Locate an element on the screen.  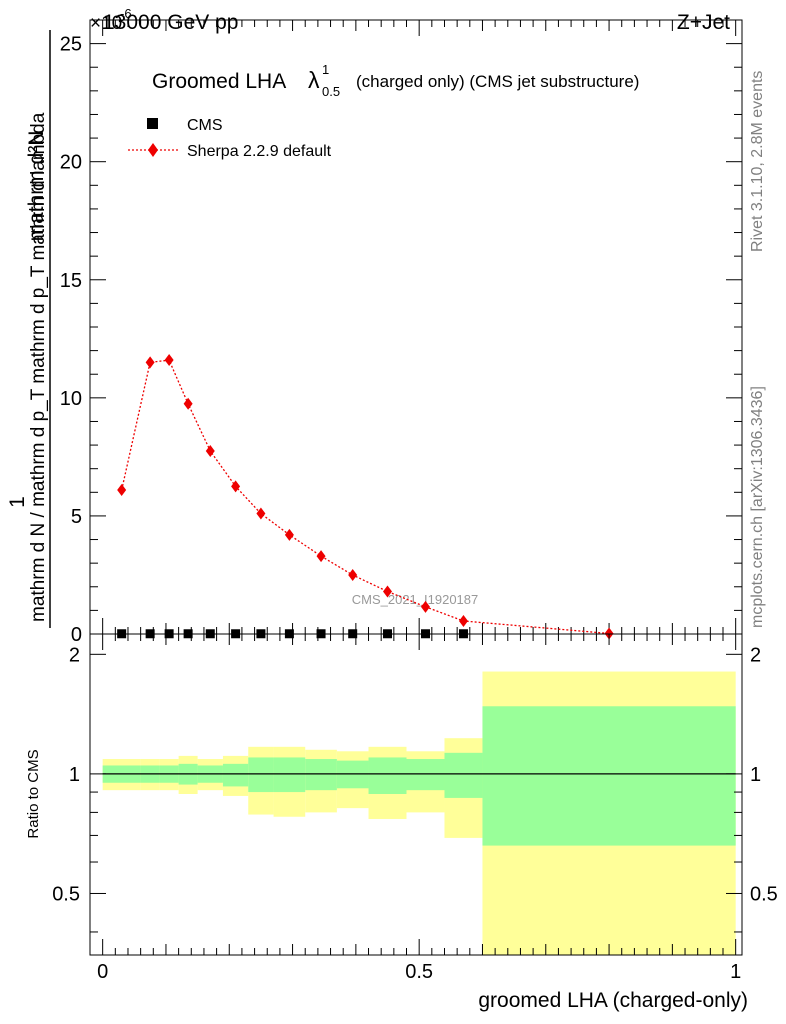
ratio-y-axis-title: Ratio to CMS is located at coordinates (33, 793).